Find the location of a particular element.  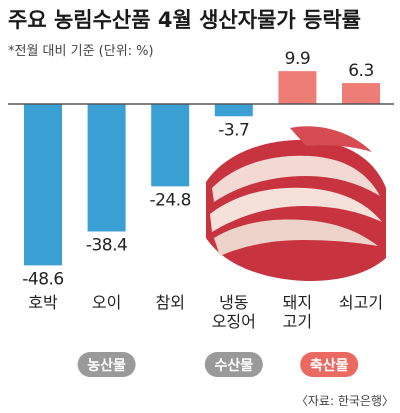

chart-subtitle: *전월 대비 기준 (단위: %) is located at coordinates (81, 51).